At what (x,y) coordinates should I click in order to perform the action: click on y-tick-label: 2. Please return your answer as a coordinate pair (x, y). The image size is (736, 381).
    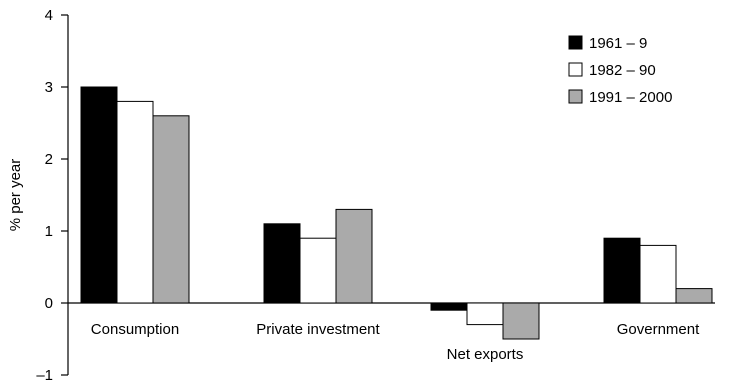
    Looking at the image, I should click on (49, 159).